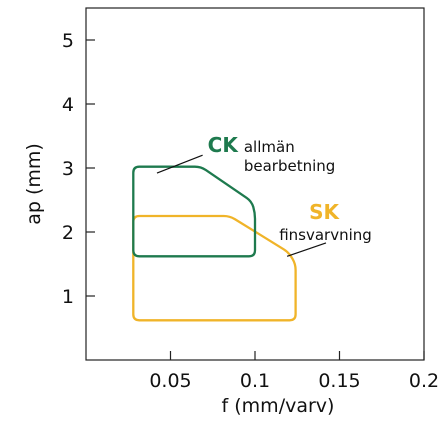  Describe the element at coordinates (325, 235) in the screenshot. I see `region-sk-description: finsvarvning` at that location.